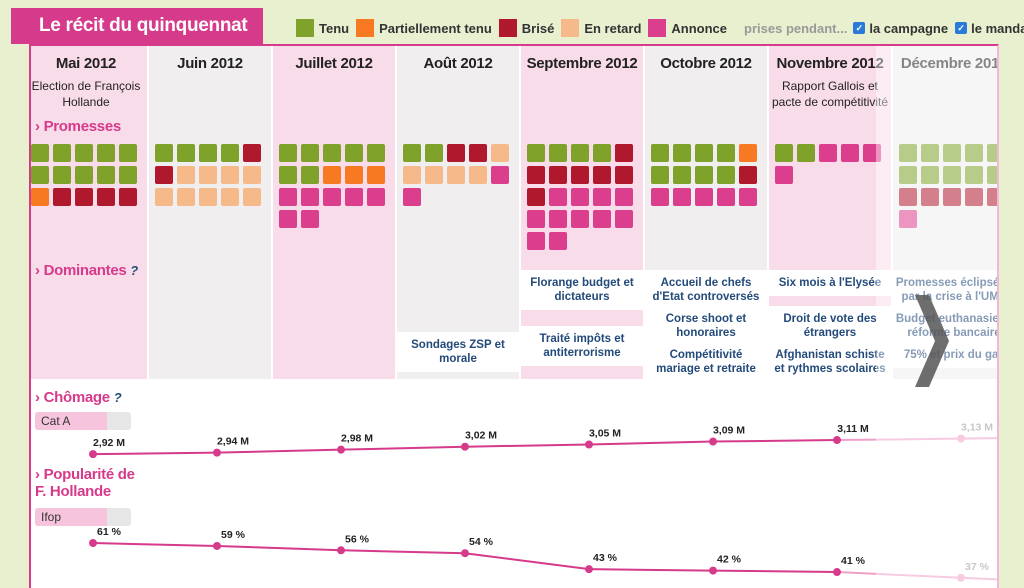 The image size is (1024, 588). What do you see at coordinates (582, 290) in the screenshot?
I see `dominante-item: Florange budget et dictateurs` at bounding box center [582, 290].